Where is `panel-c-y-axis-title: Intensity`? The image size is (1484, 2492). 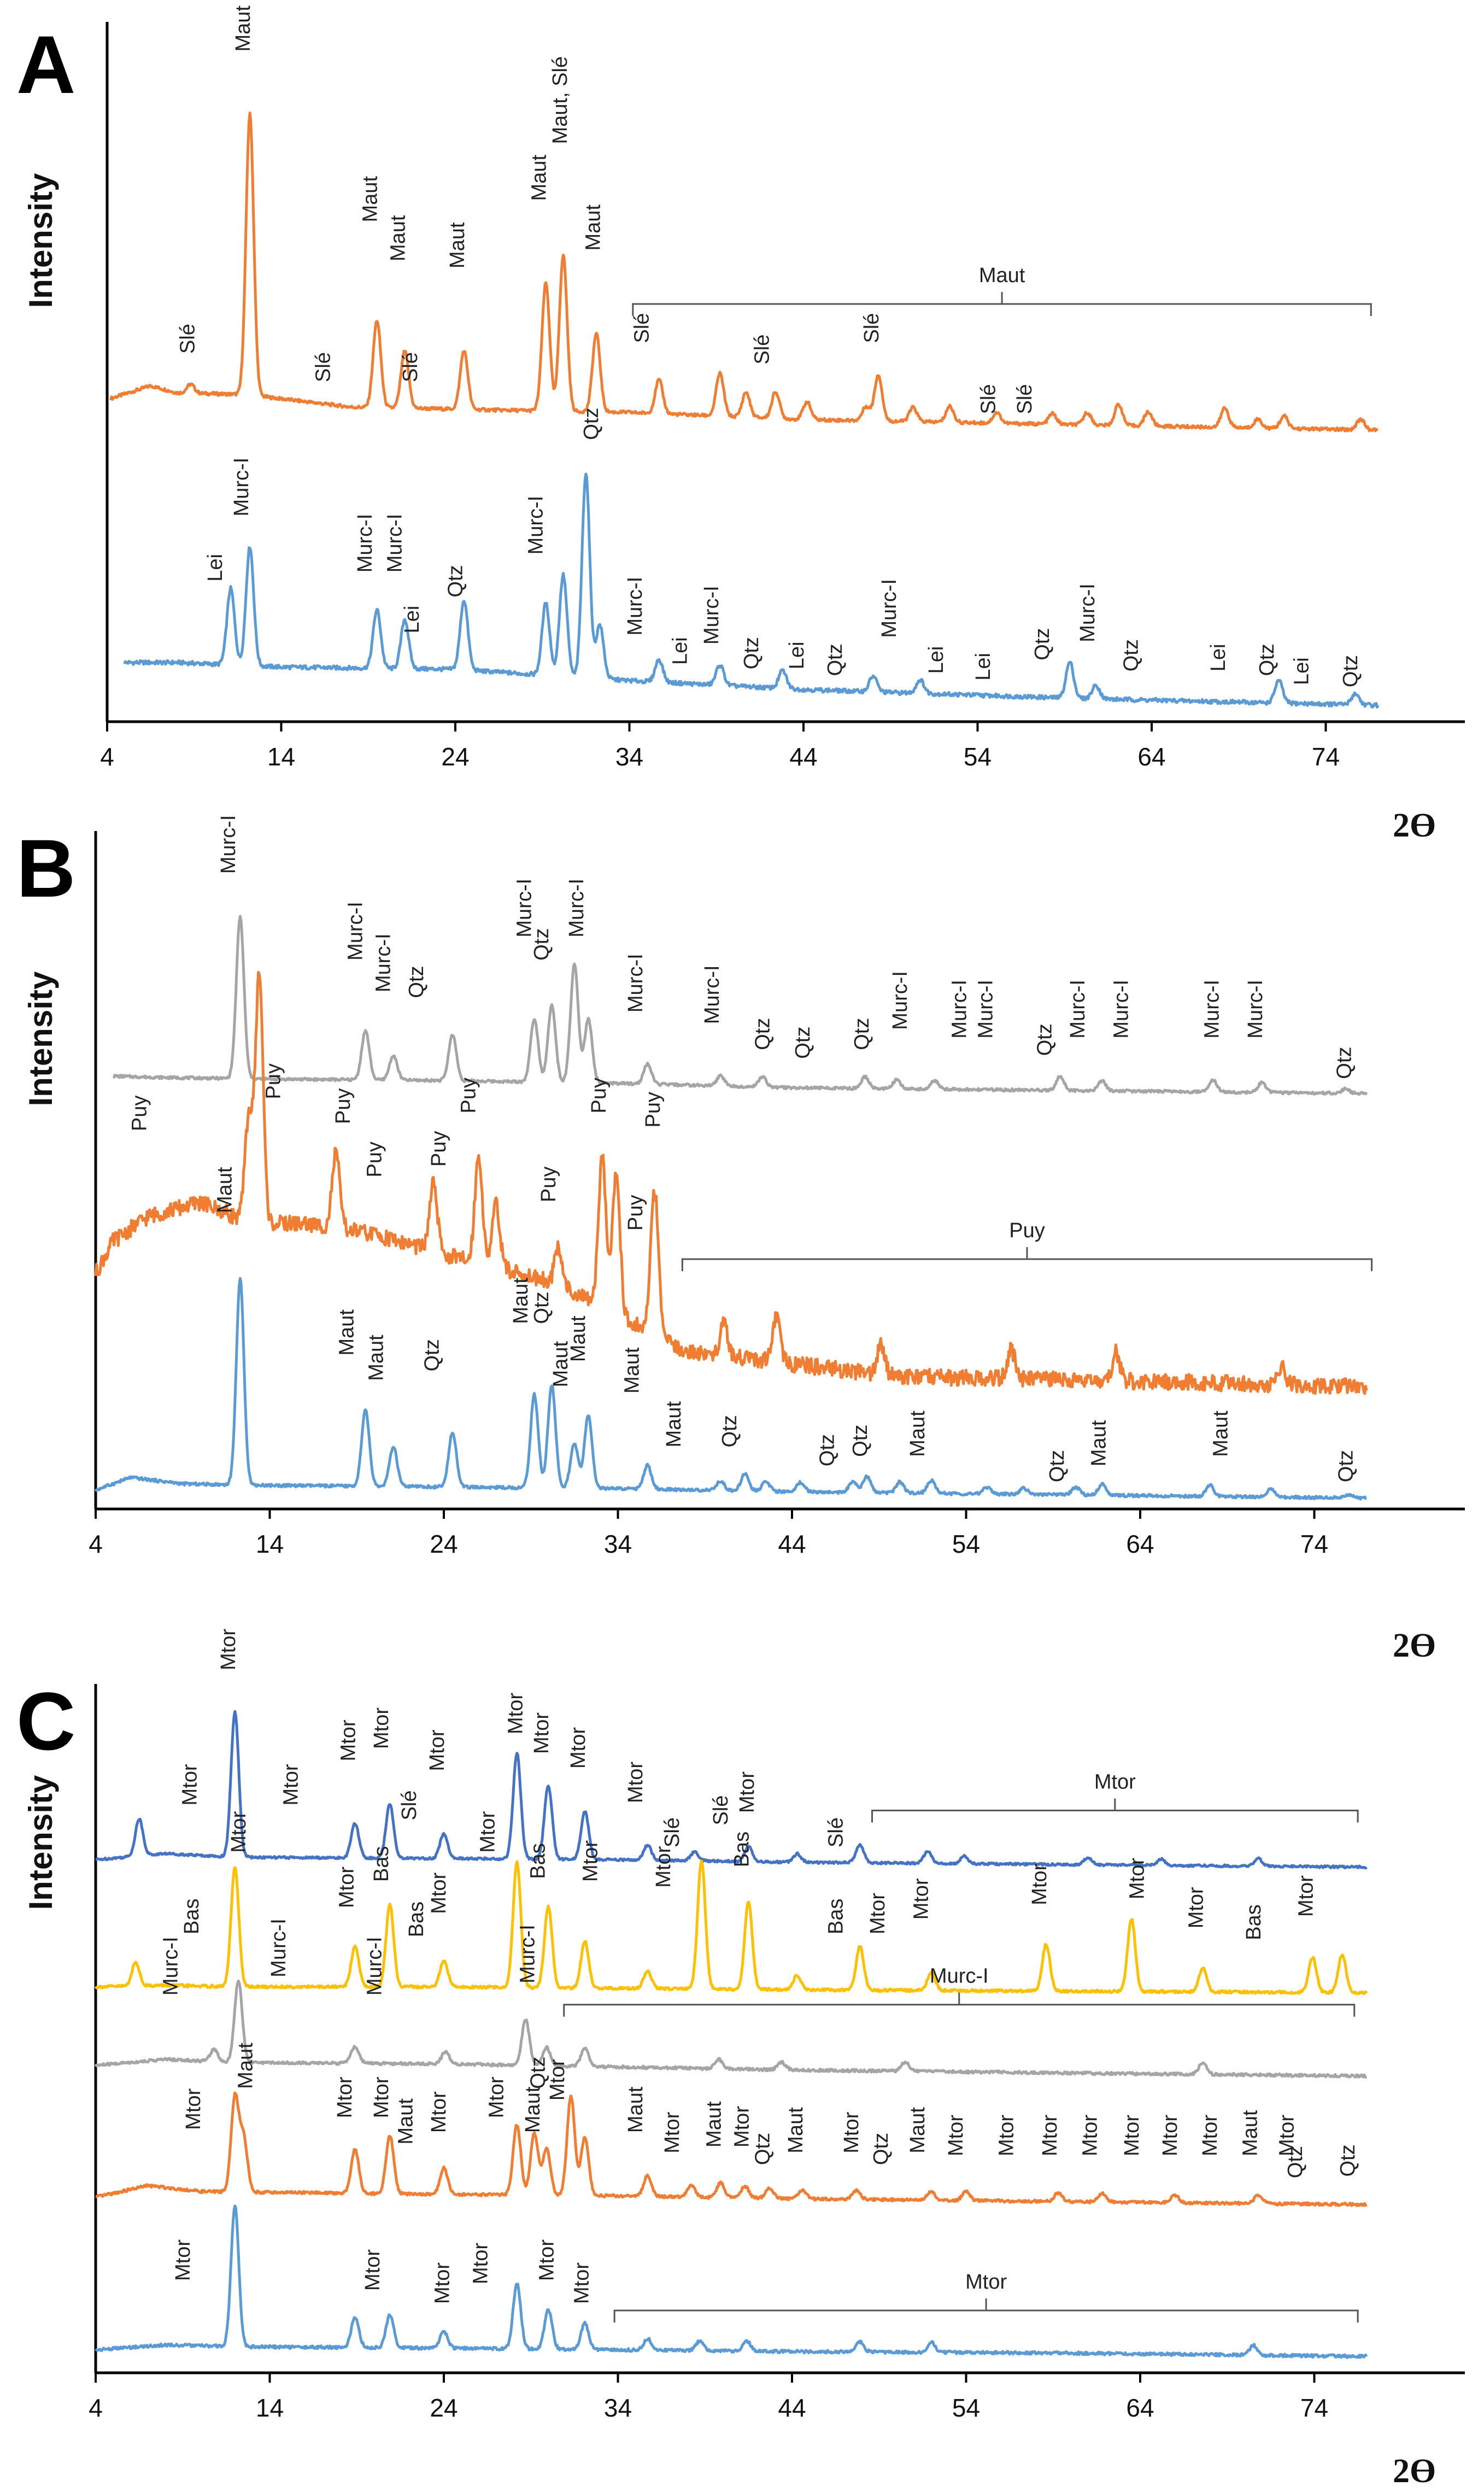 panel-c-y-axis-title: Intensity is located at coordinates (40, 1843).